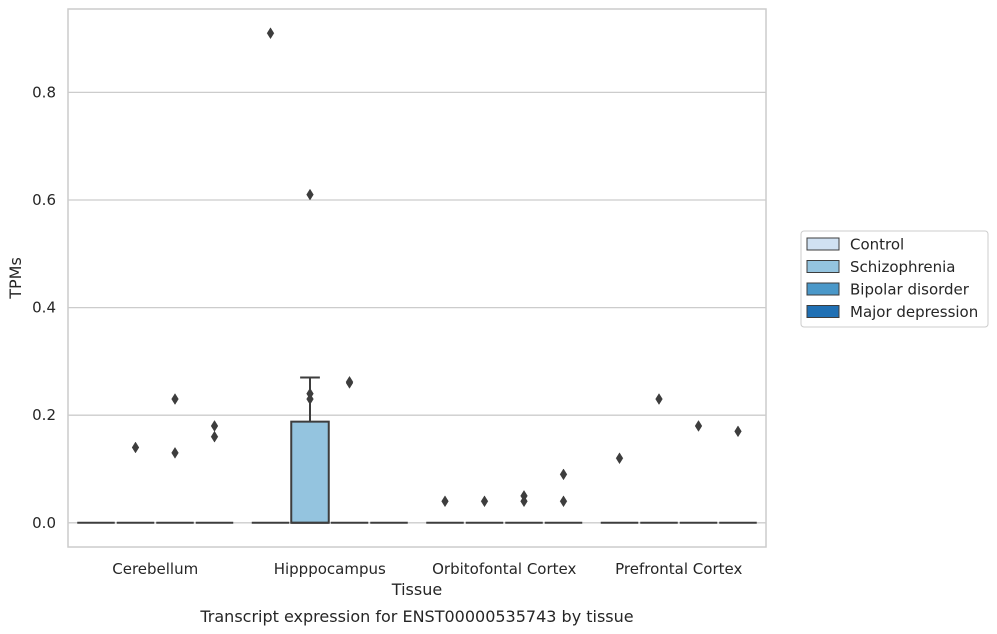 This screenshot has height=634, width=997. I want to click on legend-label: Bipolar disorder, so click(910, 290).